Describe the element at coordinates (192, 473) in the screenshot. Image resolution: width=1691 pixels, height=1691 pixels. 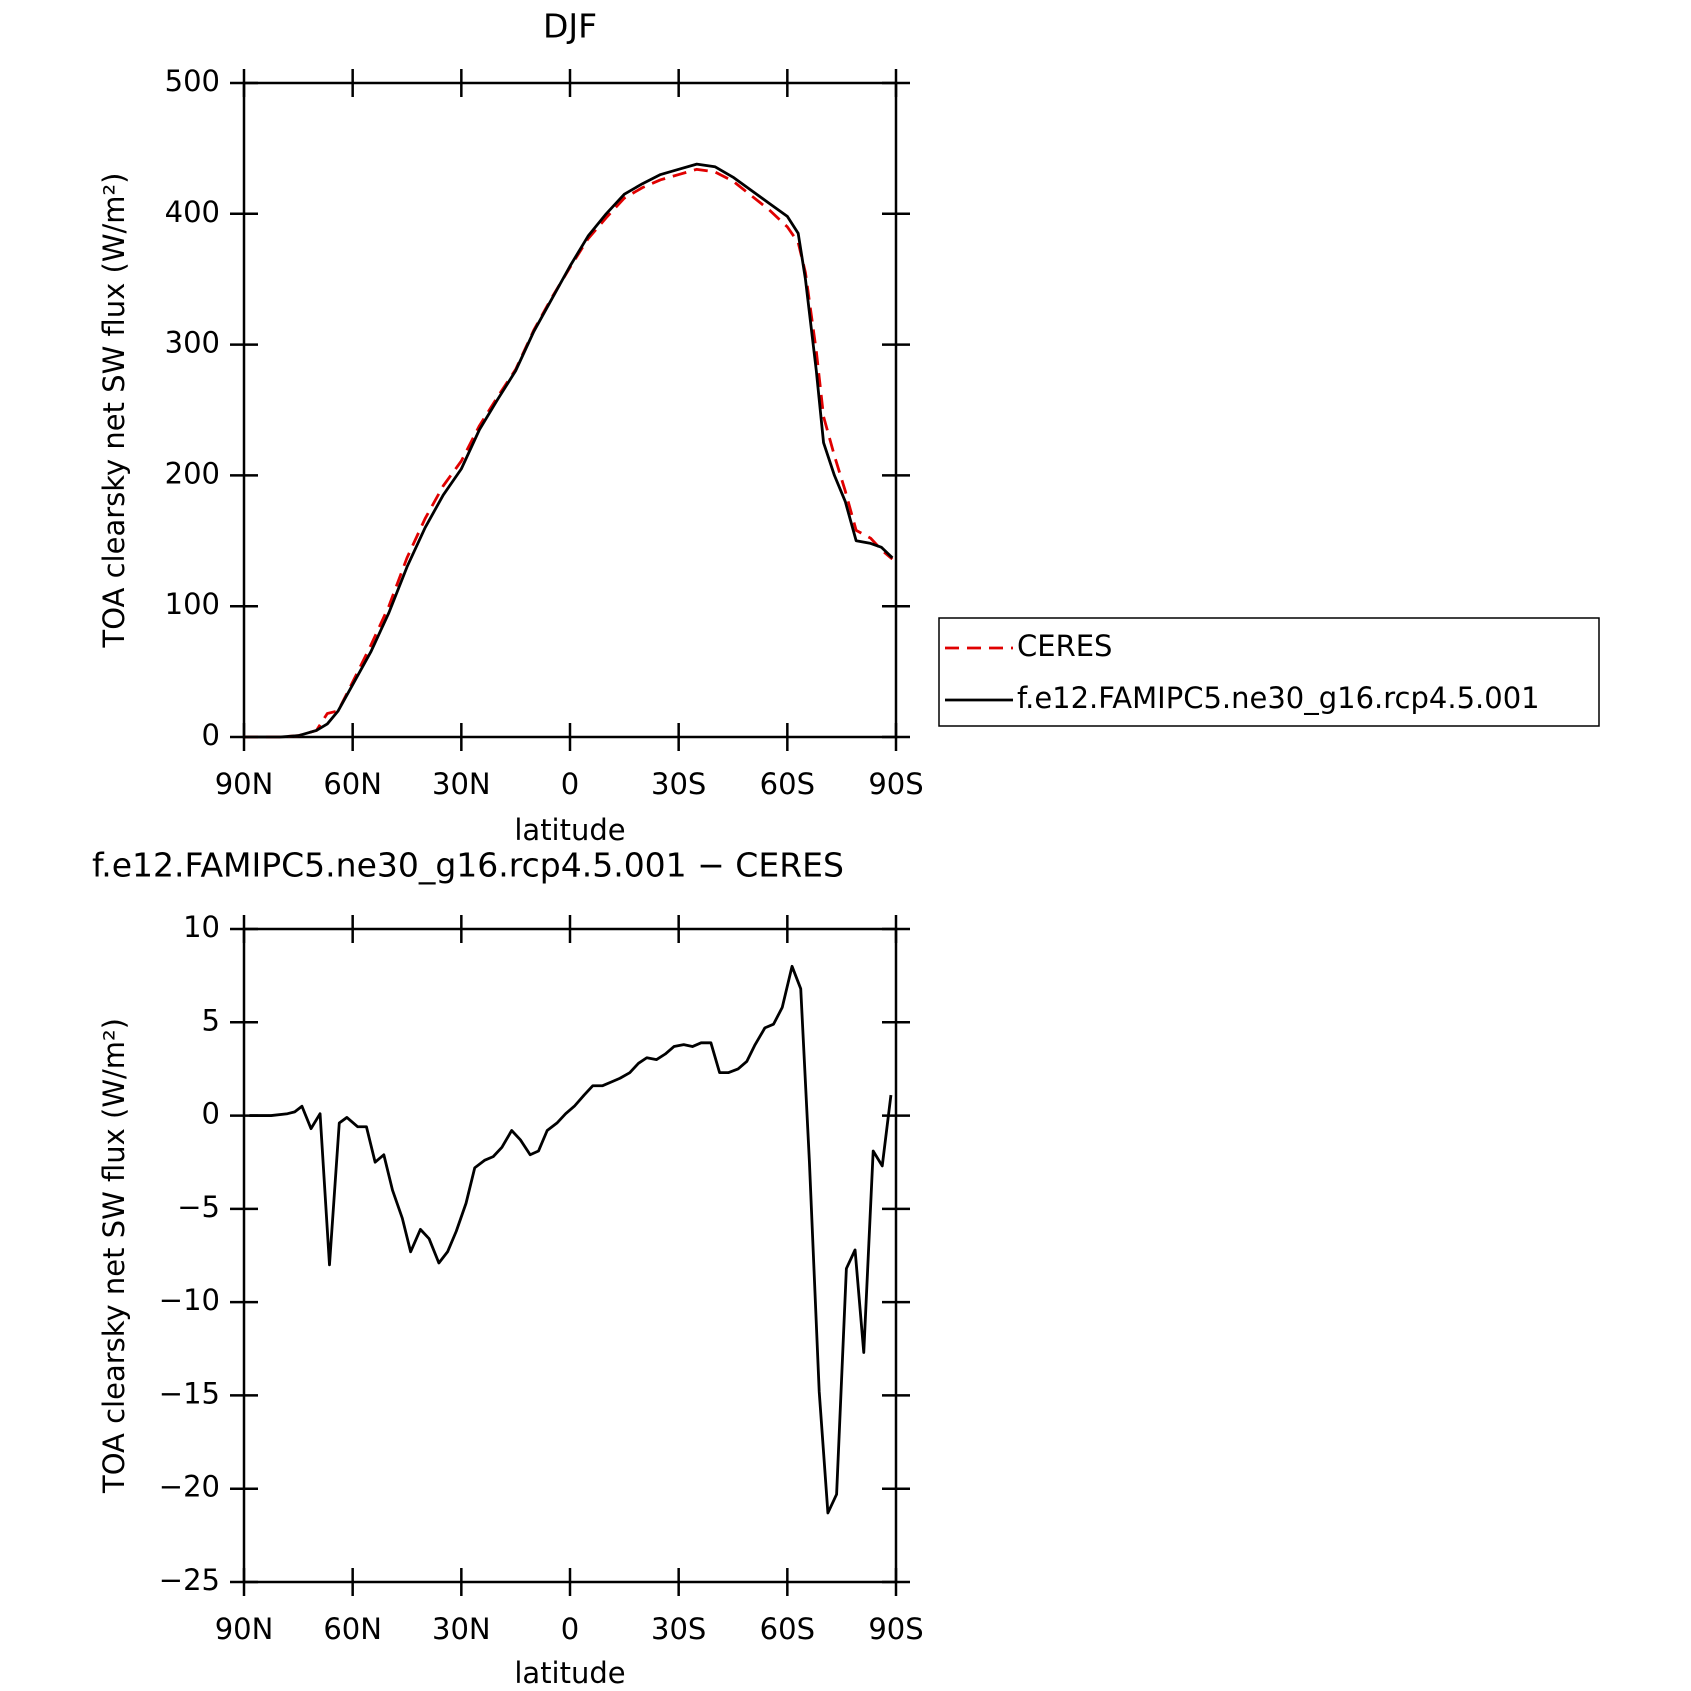
I see `y-tick-label: 200` at that location.